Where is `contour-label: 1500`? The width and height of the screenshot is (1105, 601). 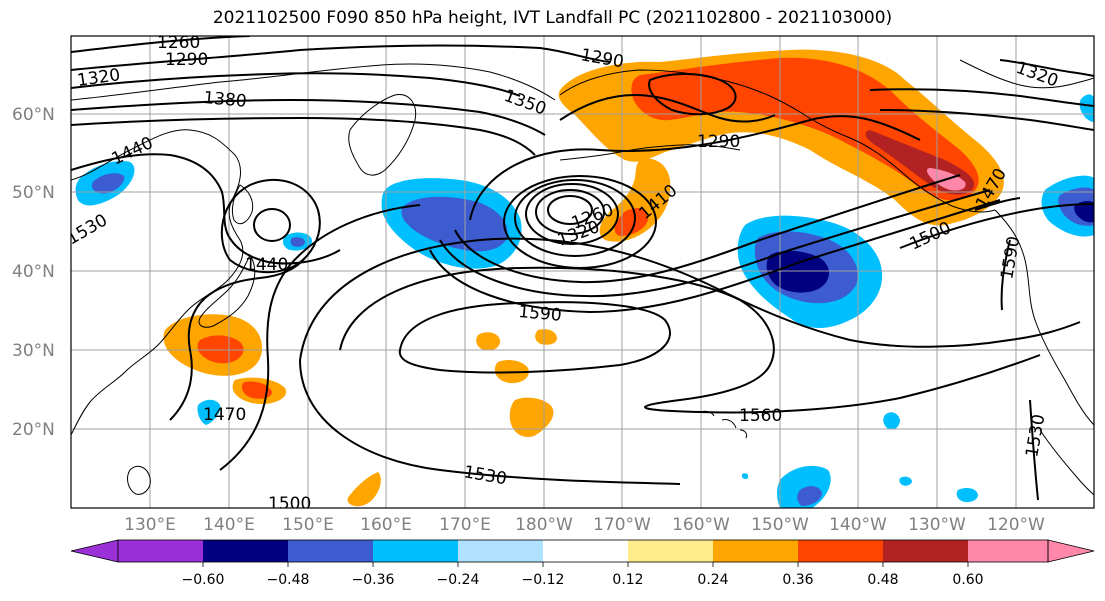
contour-label: 1500 is located at coordinates (289, 504).